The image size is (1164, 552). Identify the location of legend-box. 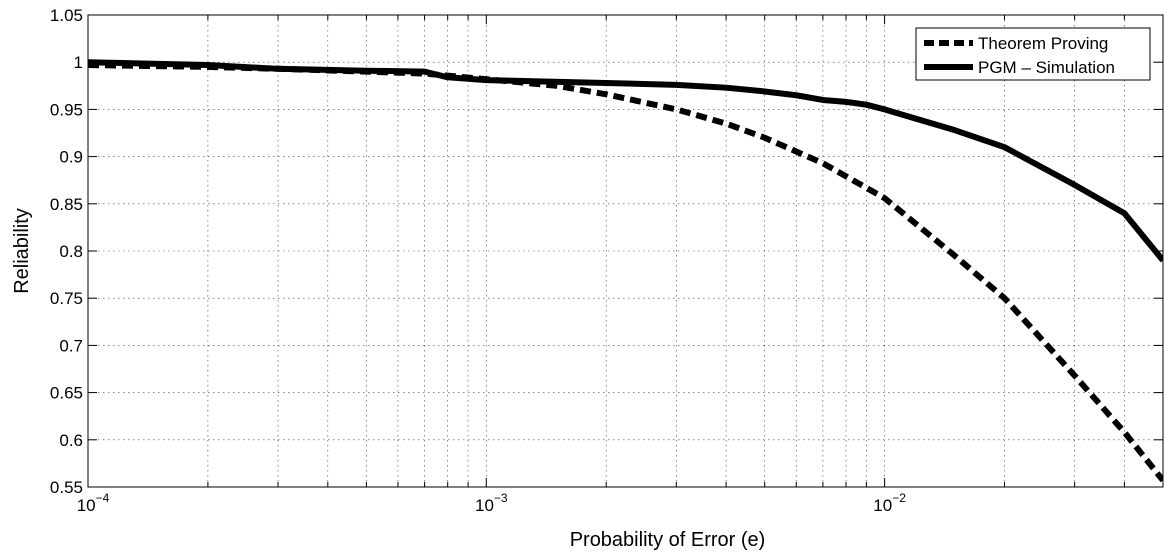
(1033, 54).